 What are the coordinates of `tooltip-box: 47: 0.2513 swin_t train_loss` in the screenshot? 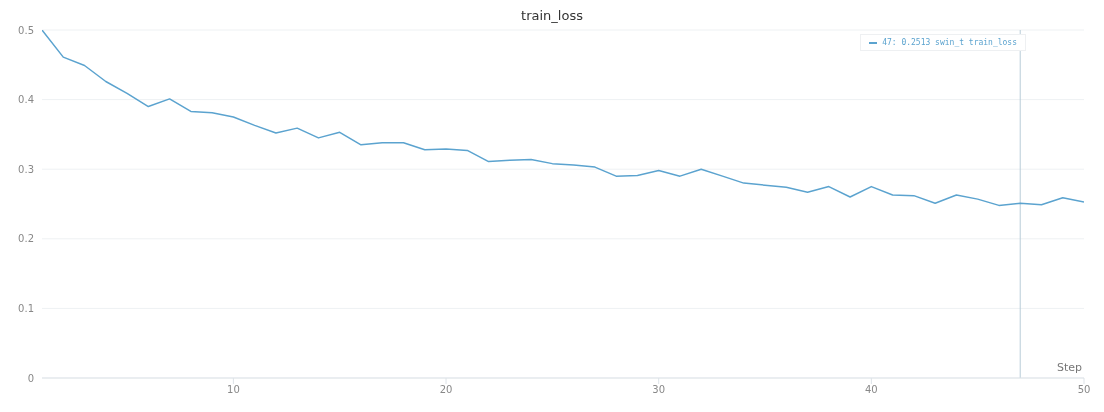 It's located at (943, 42).